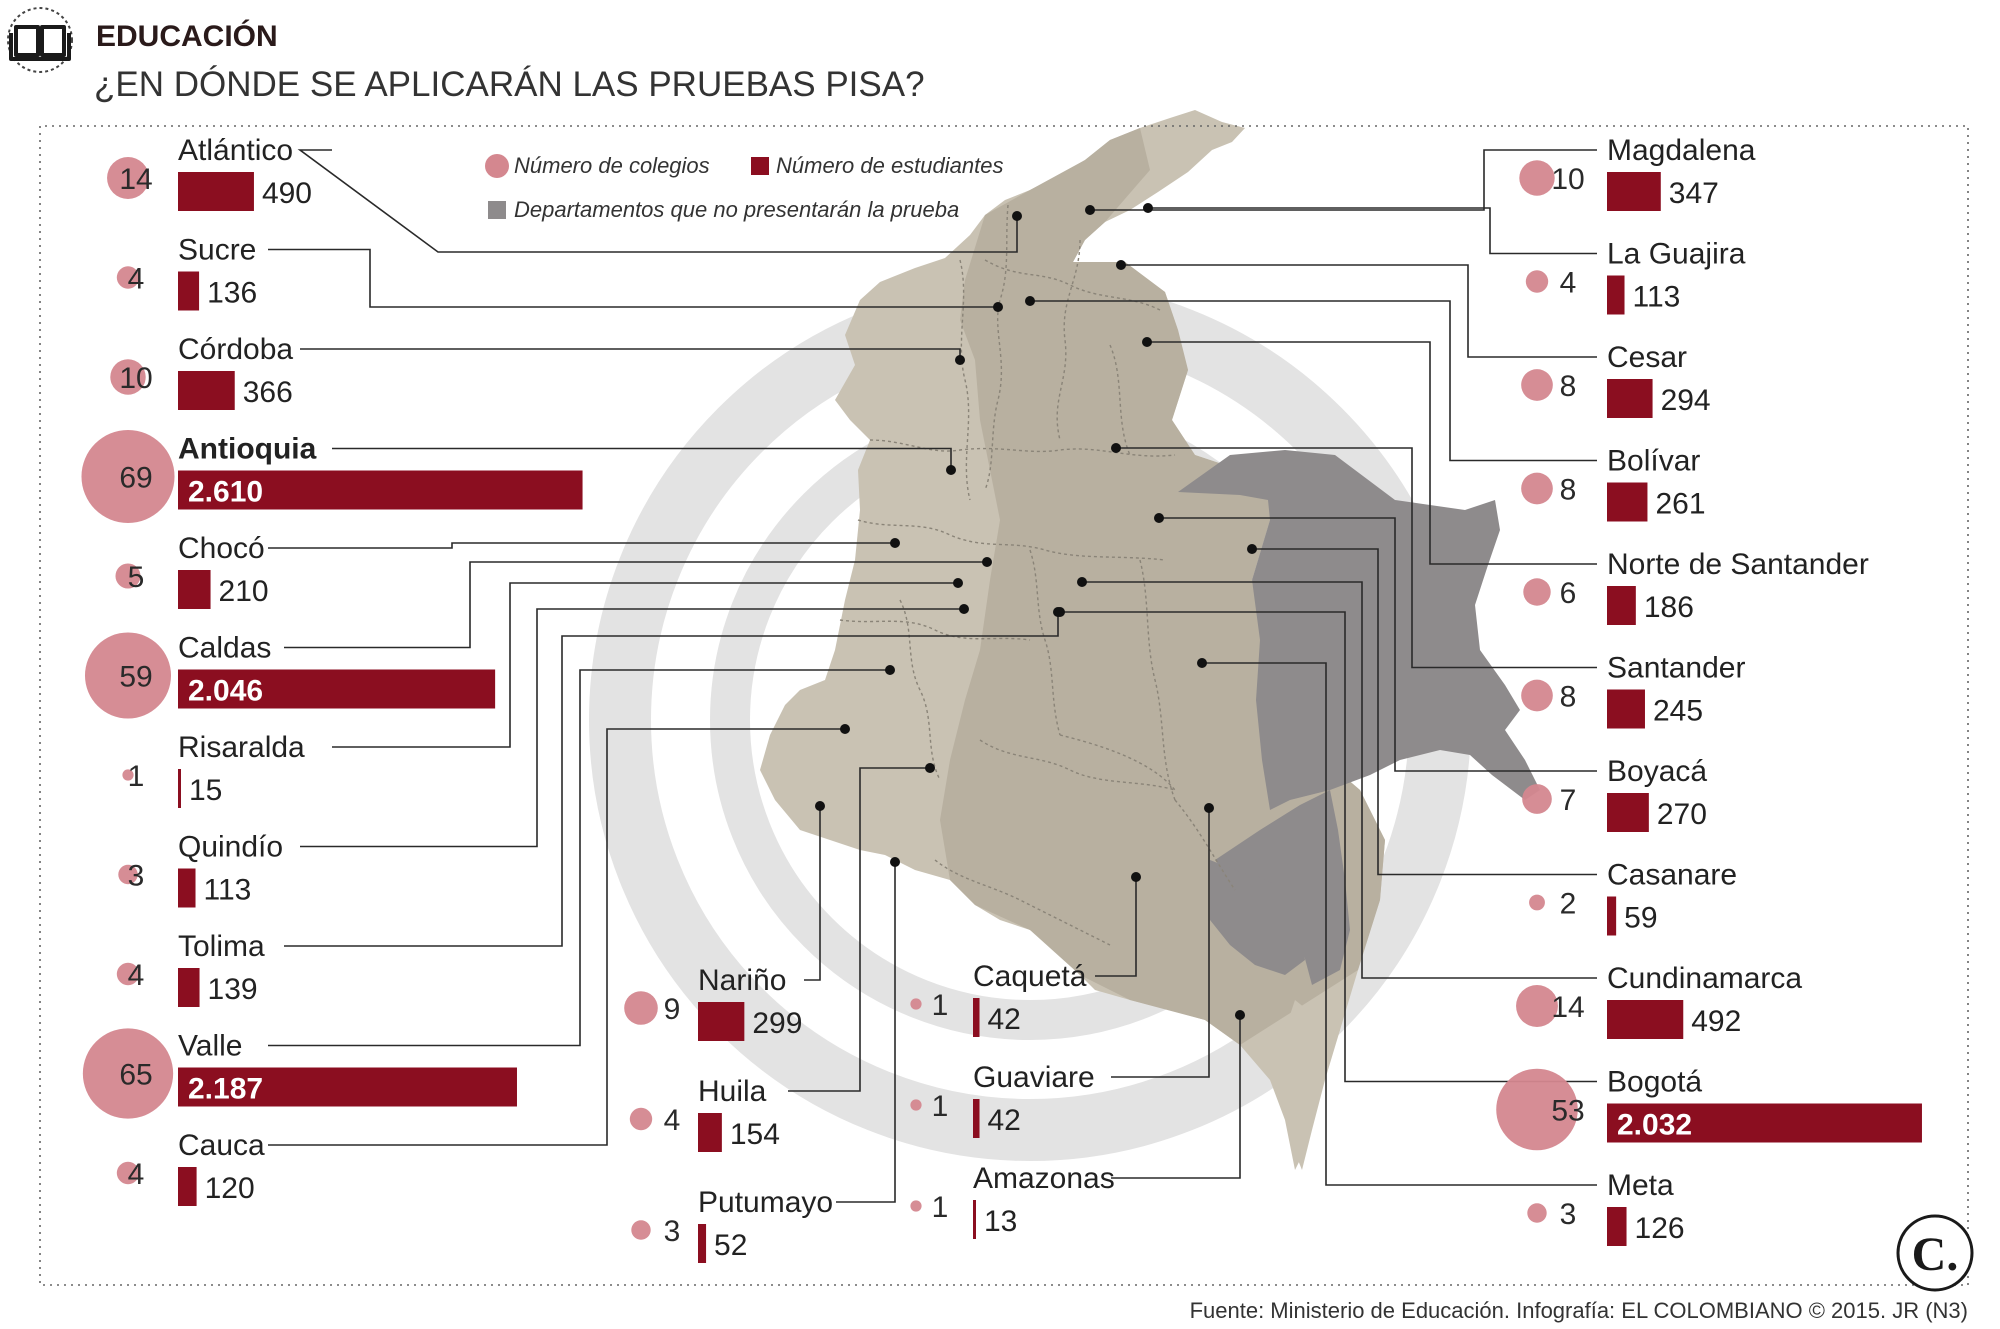 This screenshot has width=2000, height=1329. What do you see at coordinates (179, 788) in the screenshot?
I see `students-bar-risaralda` at bounding box center [179, 788].